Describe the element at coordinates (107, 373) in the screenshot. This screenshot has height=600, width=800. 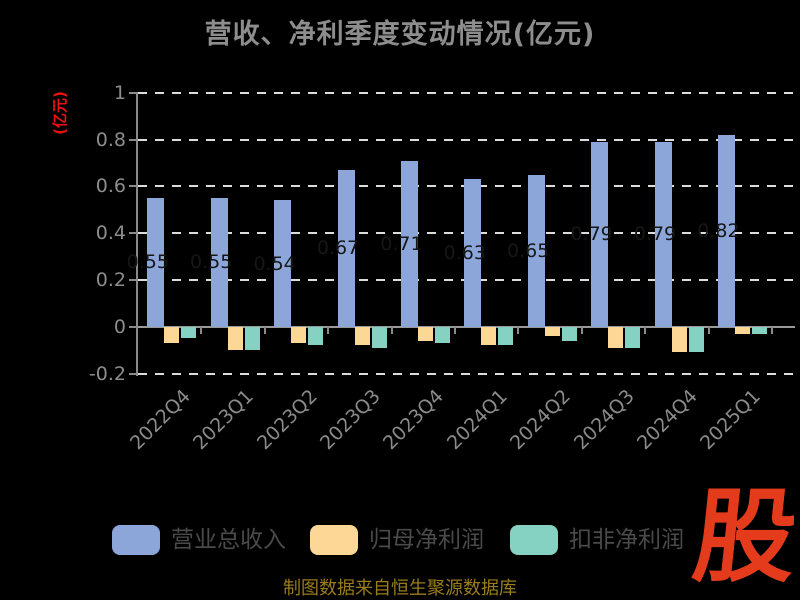
I see `y-tick-label: -0.2` at that location.